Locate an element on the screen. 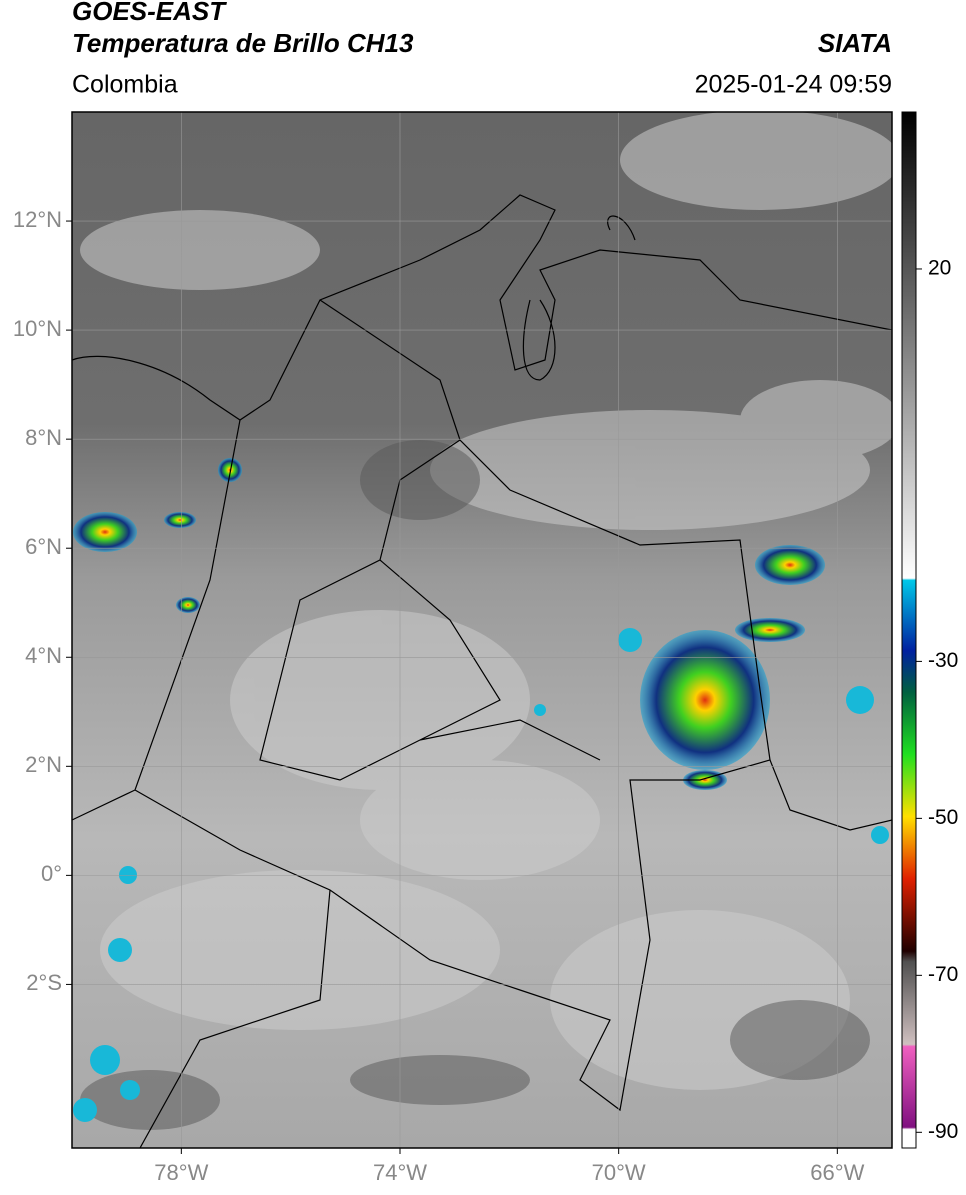 The width and height of the screenshot is (966, 1195). lat-tick-label: 2°N is located at coordinates (43, 764).